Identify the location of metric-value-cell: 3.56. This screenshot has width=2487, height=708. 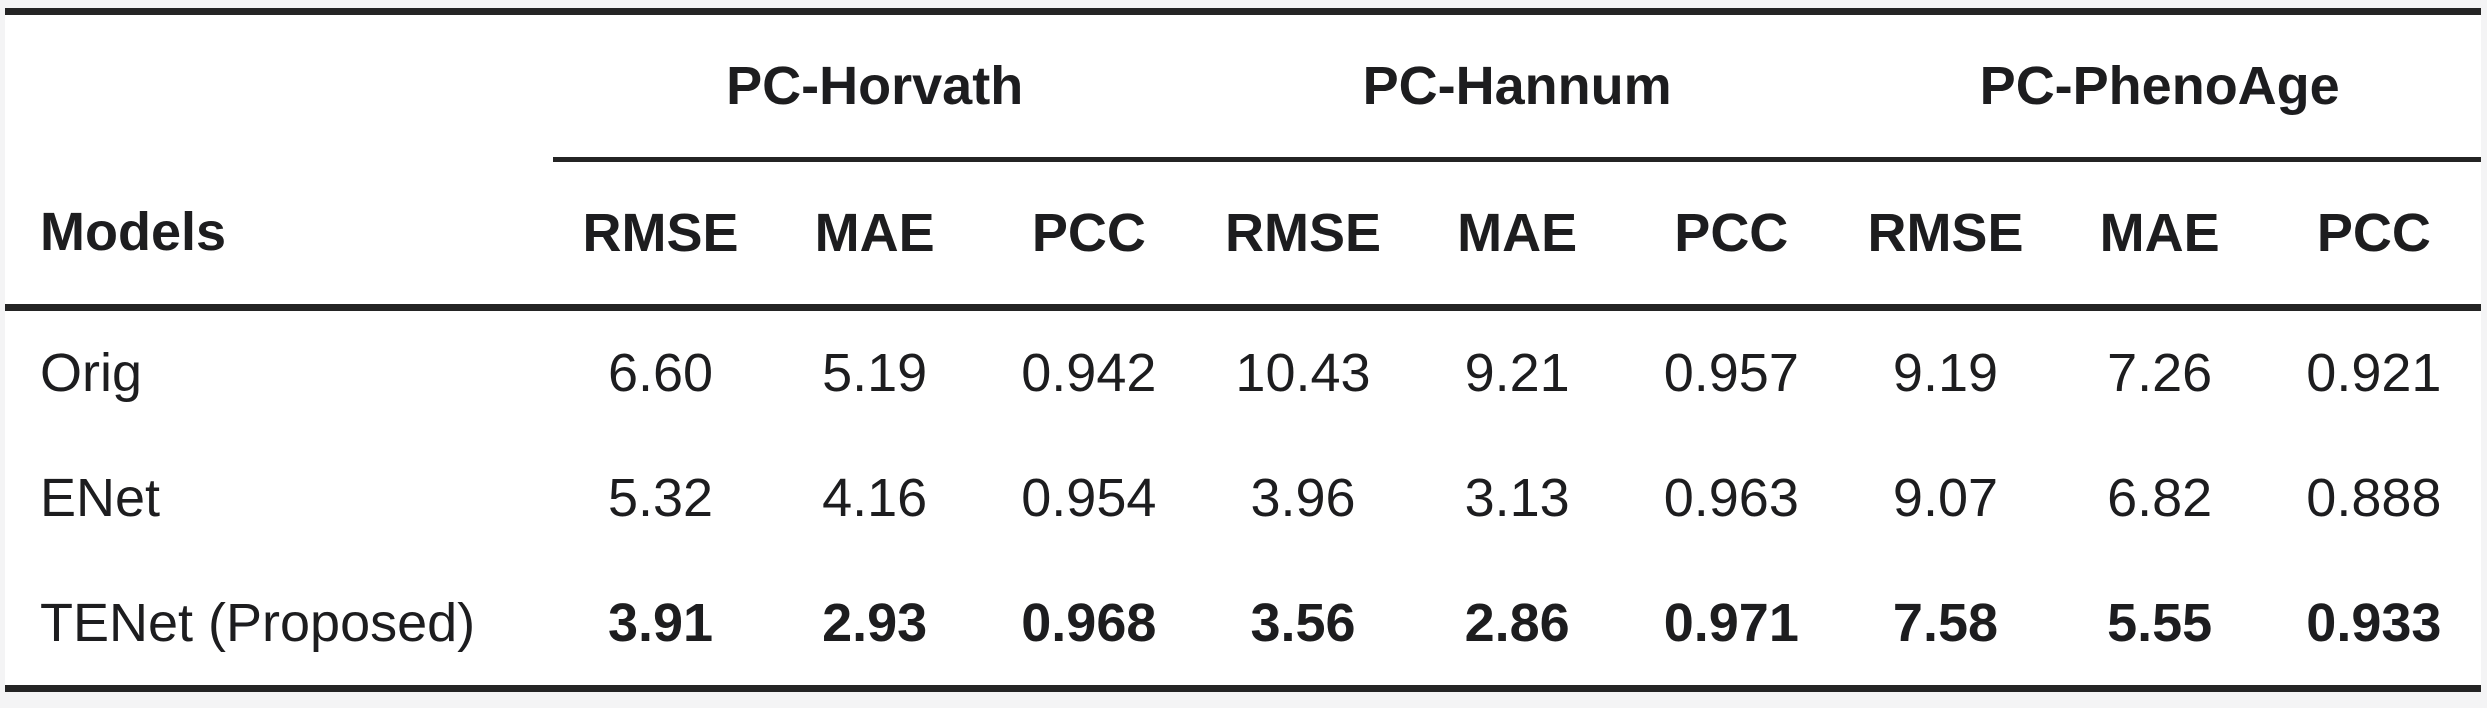
(1303, 626).